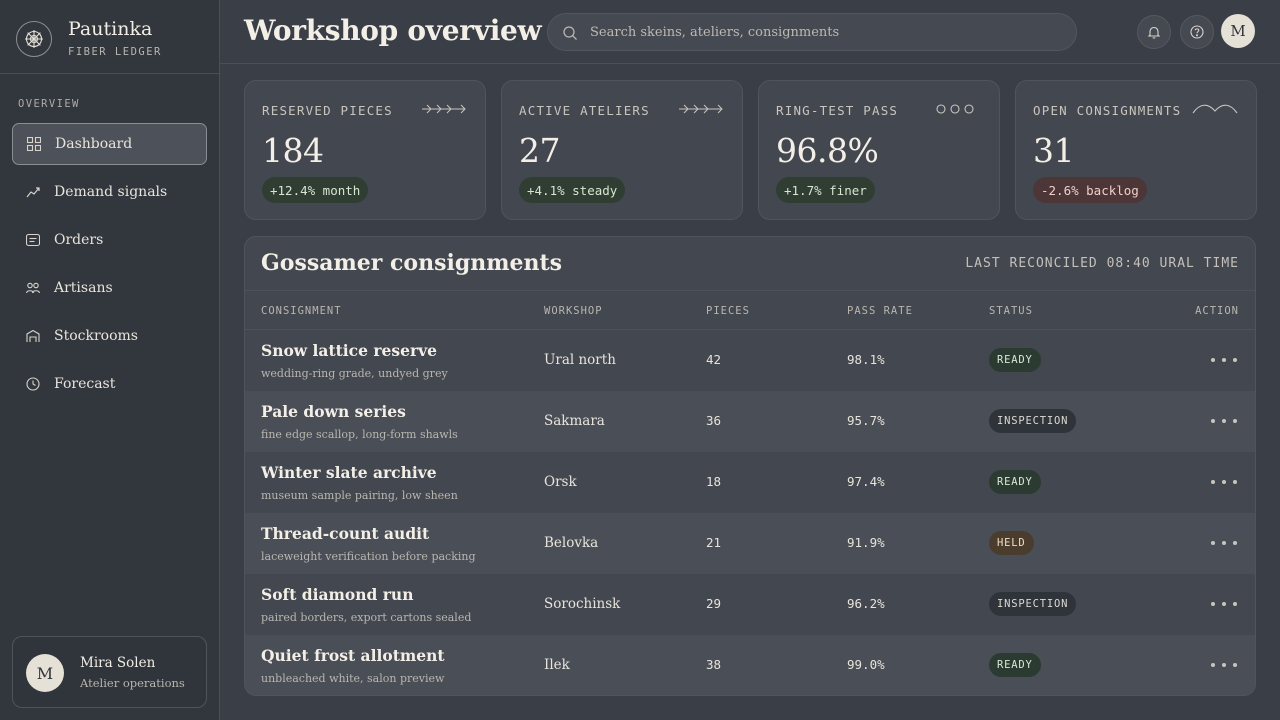  I want to click on notifications-button, so click(1154, 32).